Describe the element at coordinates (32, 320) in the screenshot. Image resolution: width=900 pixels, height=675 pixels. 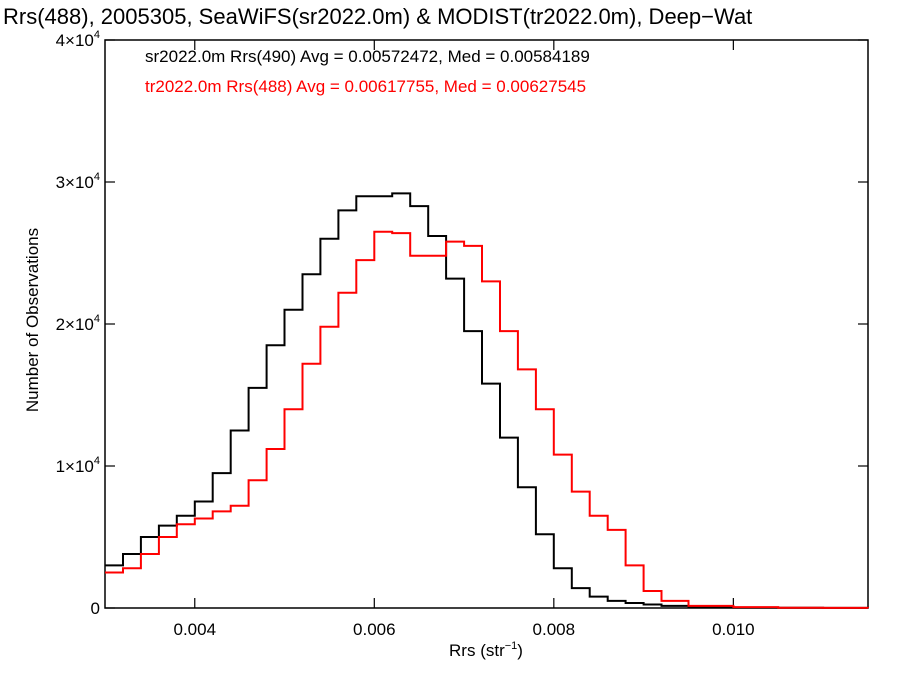
I see `y-axis-label: Number of Observations` at that location.